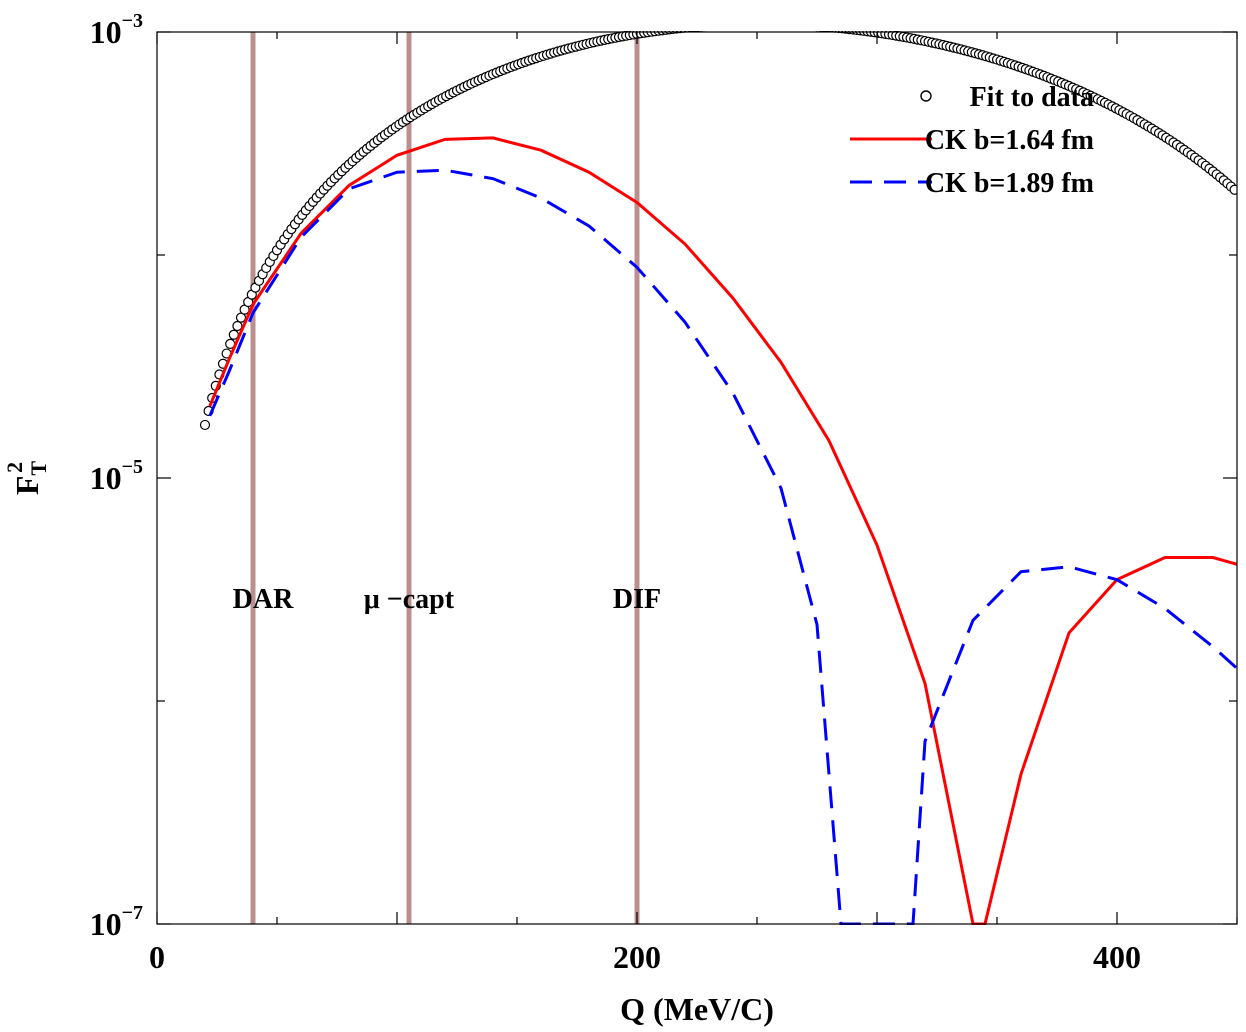  What do you see at coordinates (116, 476) in the screenshot?
I see `y-tick-label: 10⁻⁵` at bounding box center [116, 476].